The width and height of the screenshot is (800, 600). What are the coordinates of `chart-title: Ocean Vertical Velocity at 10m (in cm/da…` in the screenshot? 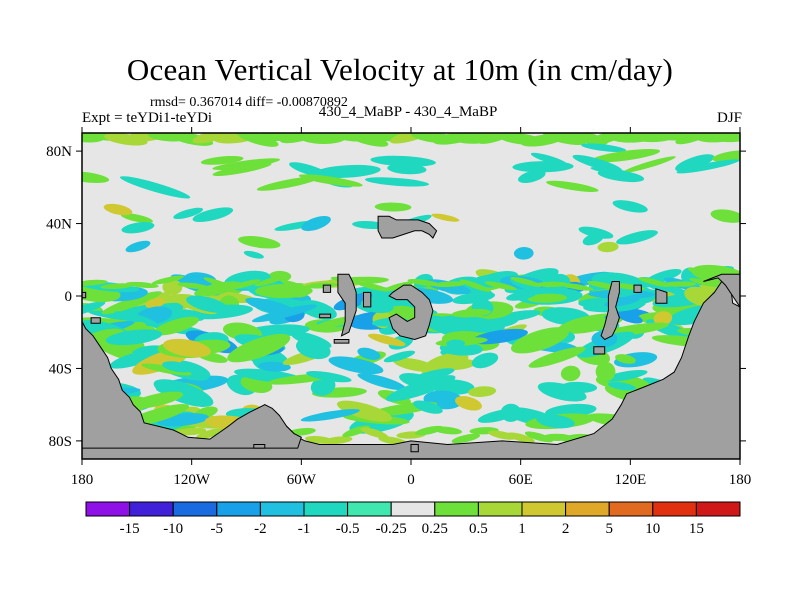 It's located at (400, 69).